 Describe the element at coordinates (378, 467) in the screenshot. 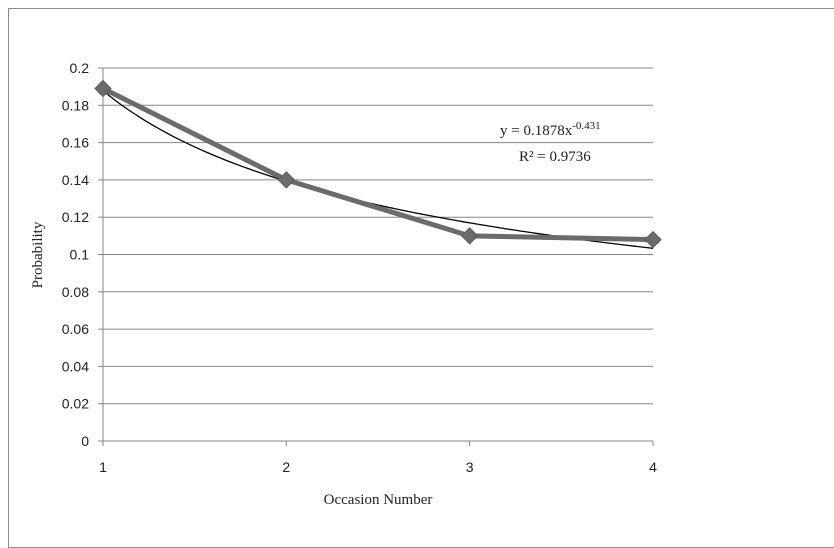

I see `x-tick-labels: 1 2 3 4` at that location.